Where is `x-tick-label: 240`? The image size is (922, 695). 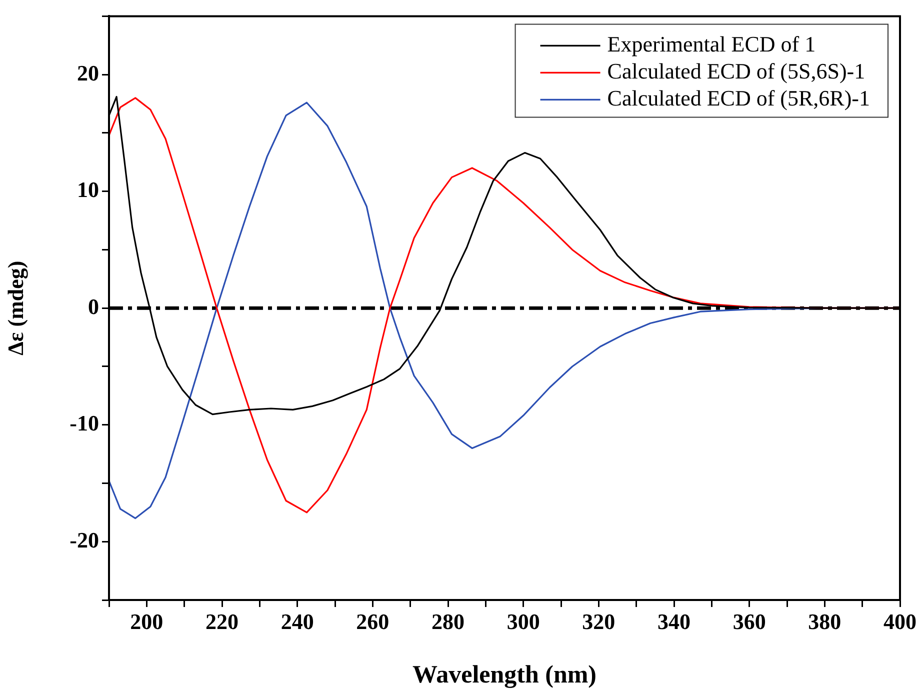 x-tick-label: 240 is located at coordinates (297, 621).